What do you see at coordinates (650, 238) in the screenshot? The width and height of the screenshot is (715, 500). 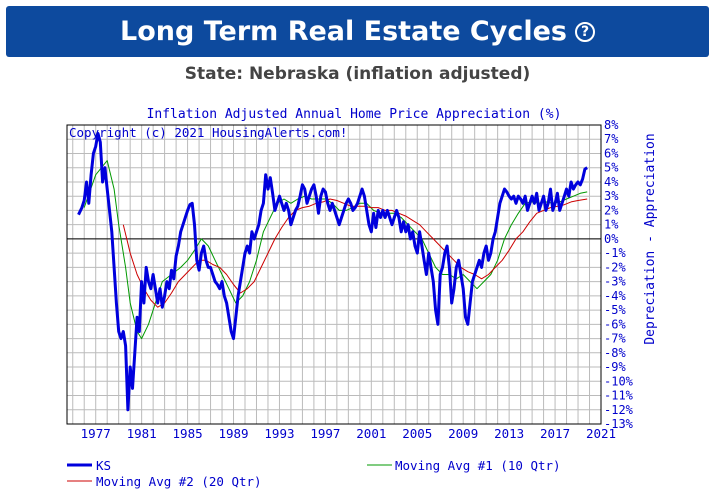 I see `y-axis-label: Depreciation - Appreciation` at bounding box center [650, 238].